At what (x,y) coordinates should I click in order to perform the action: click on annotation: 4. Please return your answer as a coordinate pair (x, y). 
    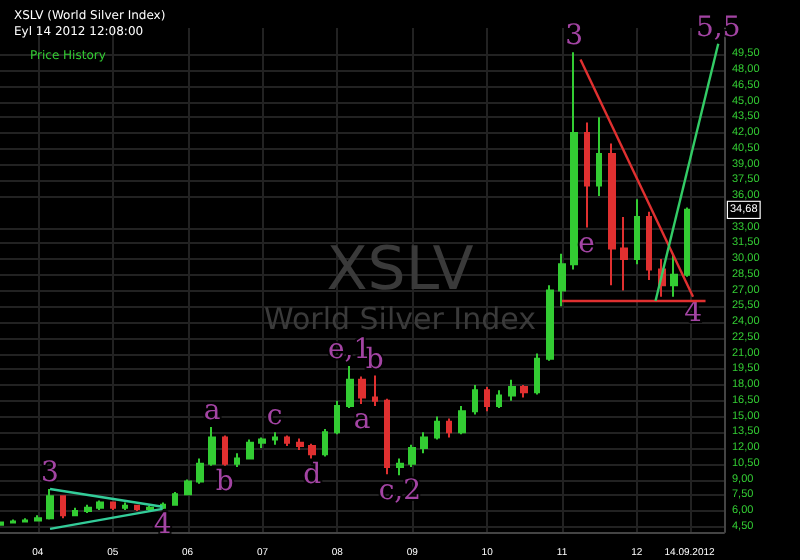
    Looking at the image, I should click on (162, 524).